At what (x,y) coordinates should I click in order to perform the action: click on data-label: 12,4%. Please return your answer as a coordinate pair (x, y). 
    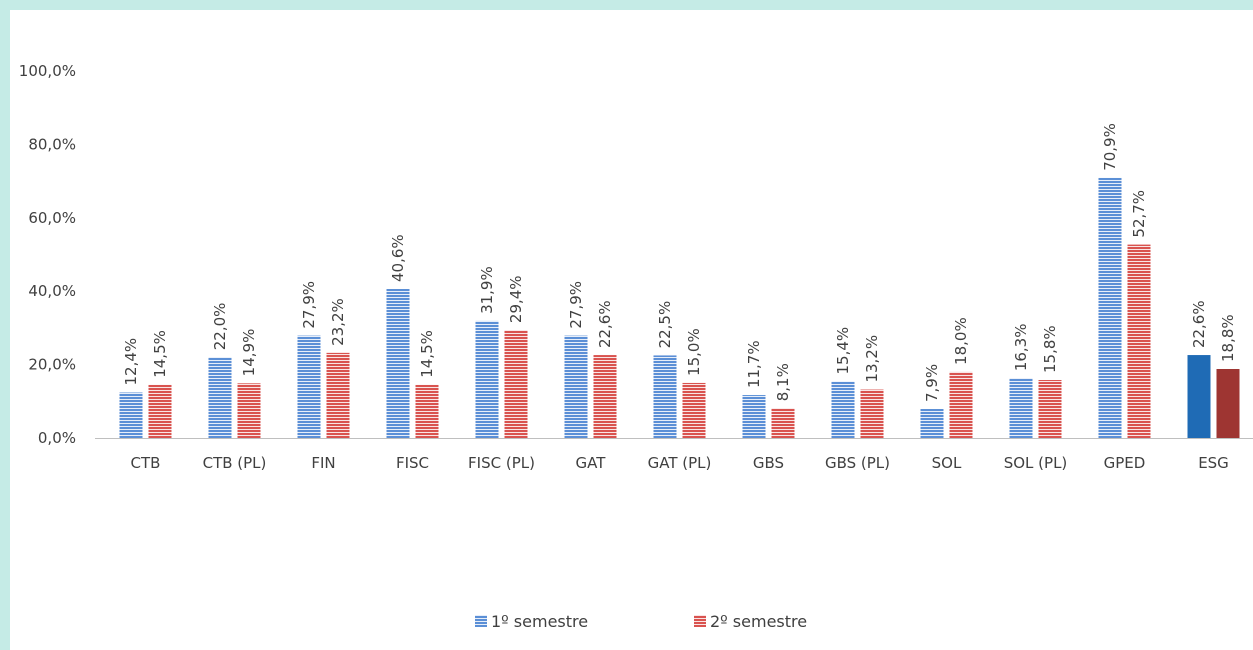
    Looking at the image, I should click on (131, 362).